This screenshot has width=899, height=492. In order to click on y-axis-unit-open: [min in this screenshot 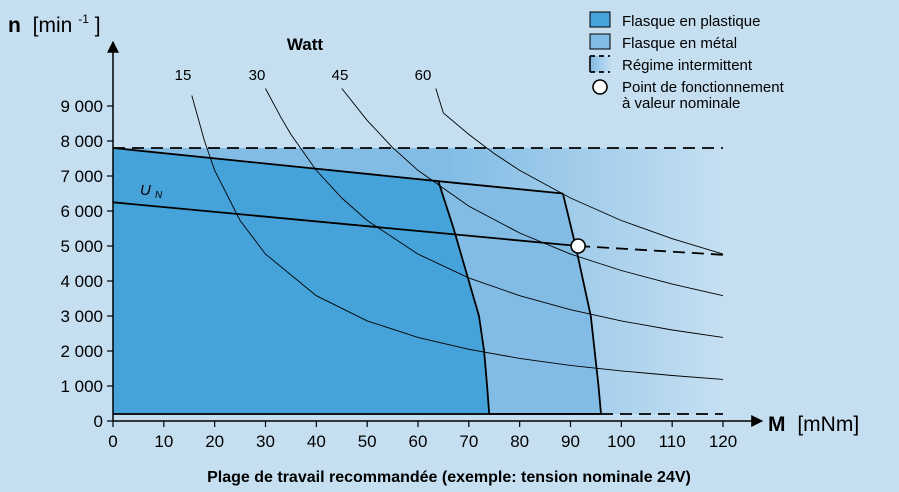, I will do `click(53, 25)`.